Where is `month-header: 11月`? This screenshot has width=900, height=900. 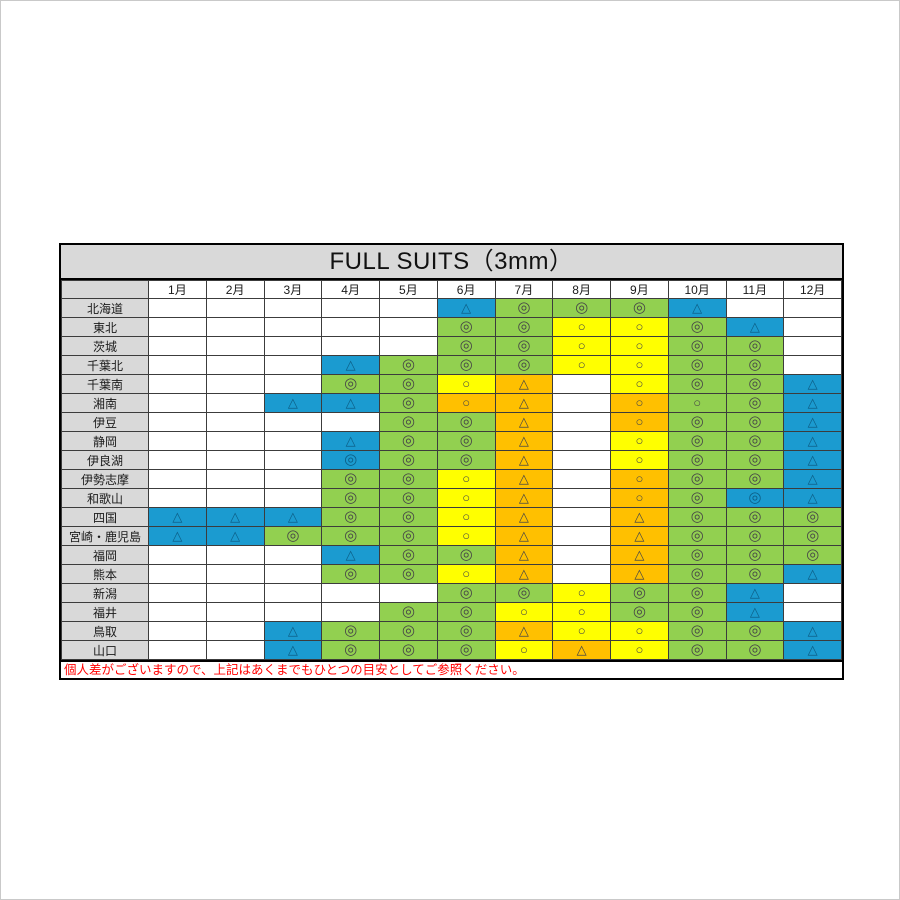 month-header: 11月 is located at coordinates (755, 289).